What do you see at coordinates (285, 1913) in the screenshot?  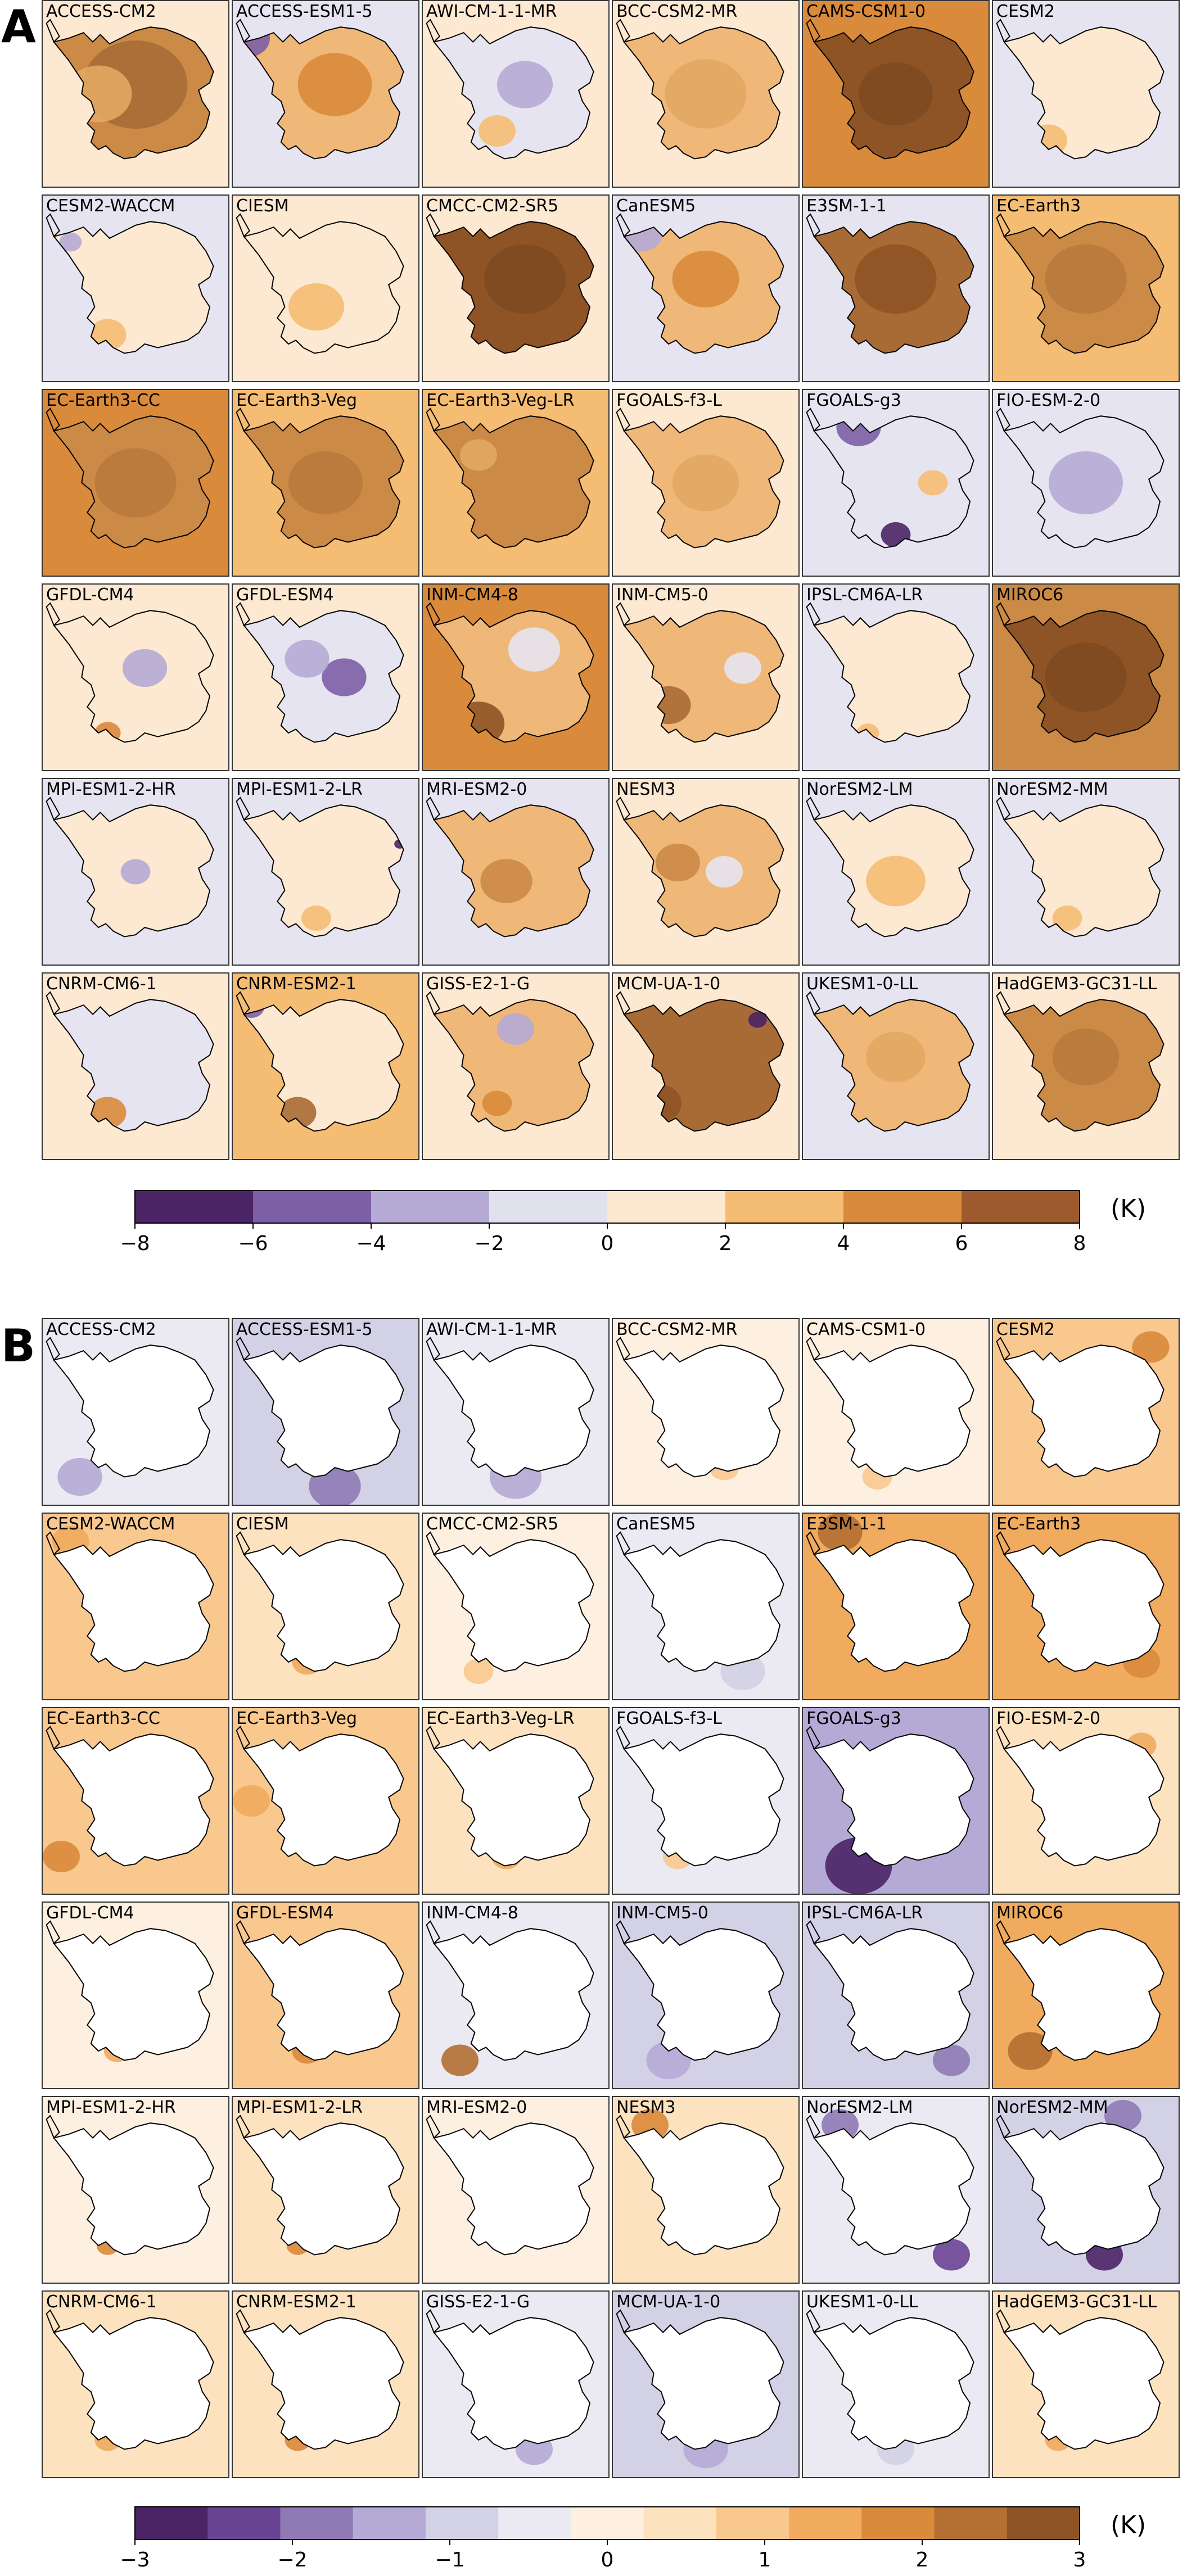 I see `map-model-name: GFDL-ESM4` at bounding box center [285, 1913].